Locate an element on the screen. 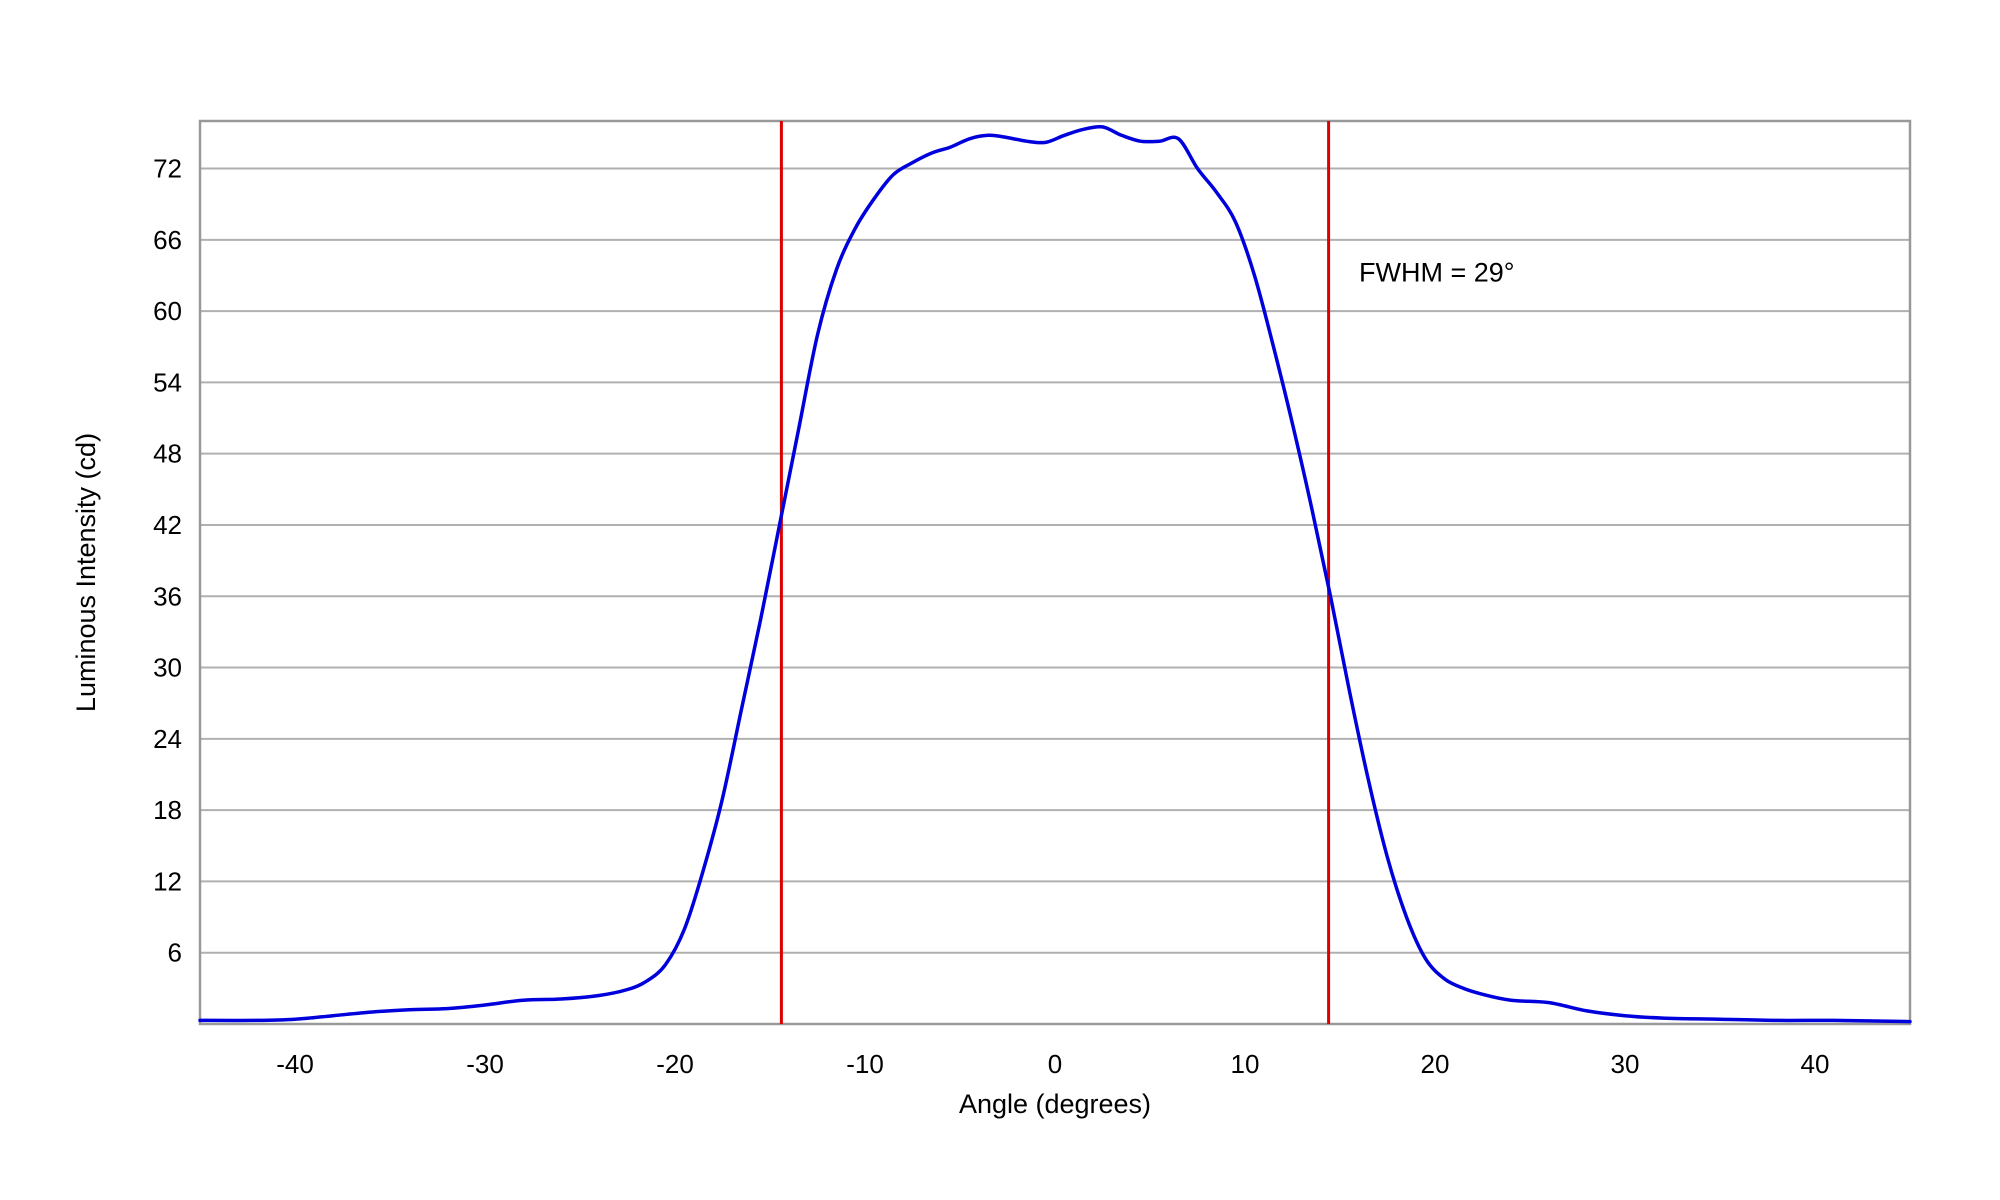 The width and height of the screenshot is (2000, 1200). x-tick-label: 20 is located at coordinates (1435, 1064).